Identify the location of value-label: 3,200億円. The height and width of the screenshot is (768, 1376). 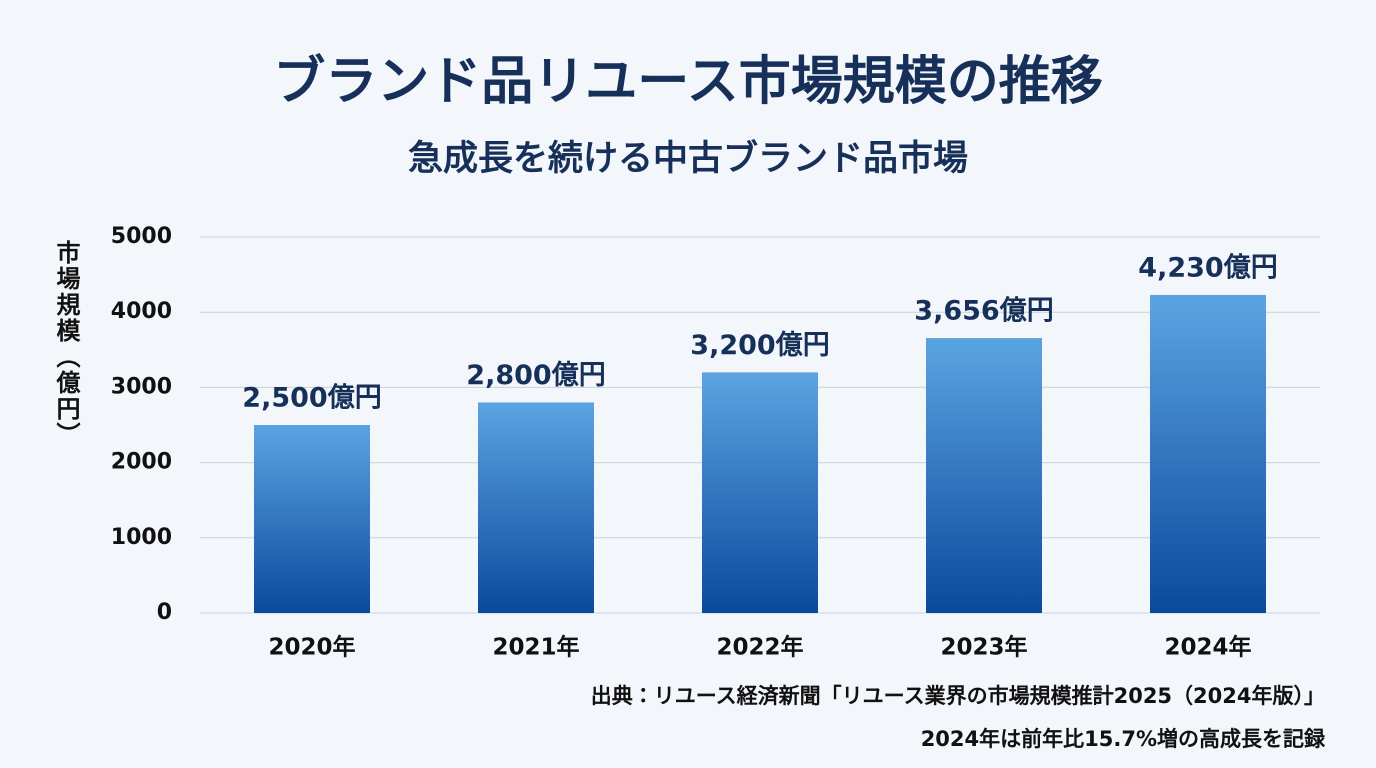
(759, 345).